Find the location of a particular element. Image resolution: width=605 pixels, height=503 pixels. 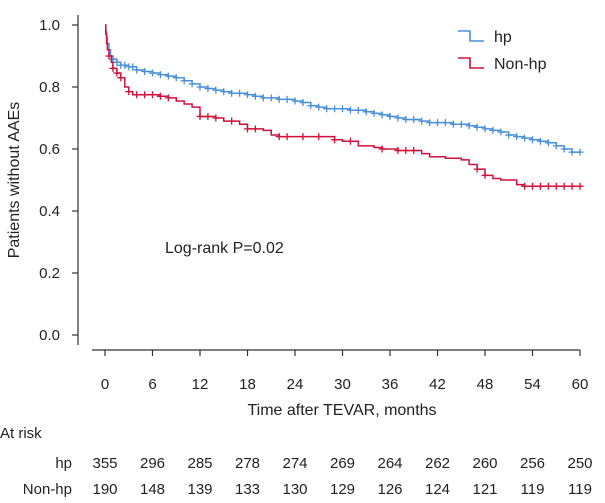

risk-value: 250 is located at coordinates (580, 463).